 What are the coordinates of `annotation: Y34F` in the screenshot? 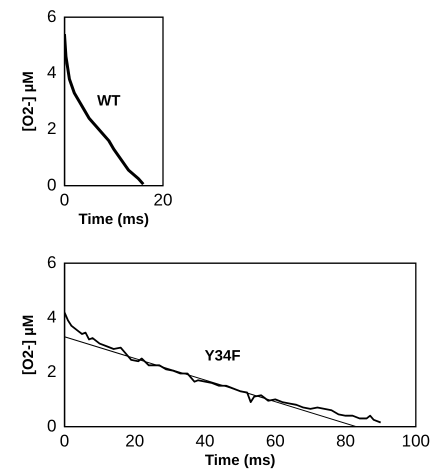 It's located at (222, 355).